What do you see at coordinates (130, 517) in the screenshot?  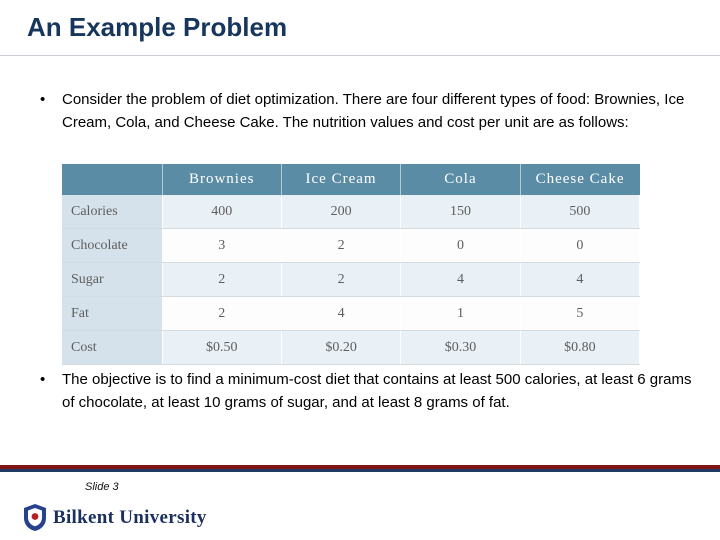 I see `bilkent-logo-text: Bilkent University` at bounding box center [130, 517].